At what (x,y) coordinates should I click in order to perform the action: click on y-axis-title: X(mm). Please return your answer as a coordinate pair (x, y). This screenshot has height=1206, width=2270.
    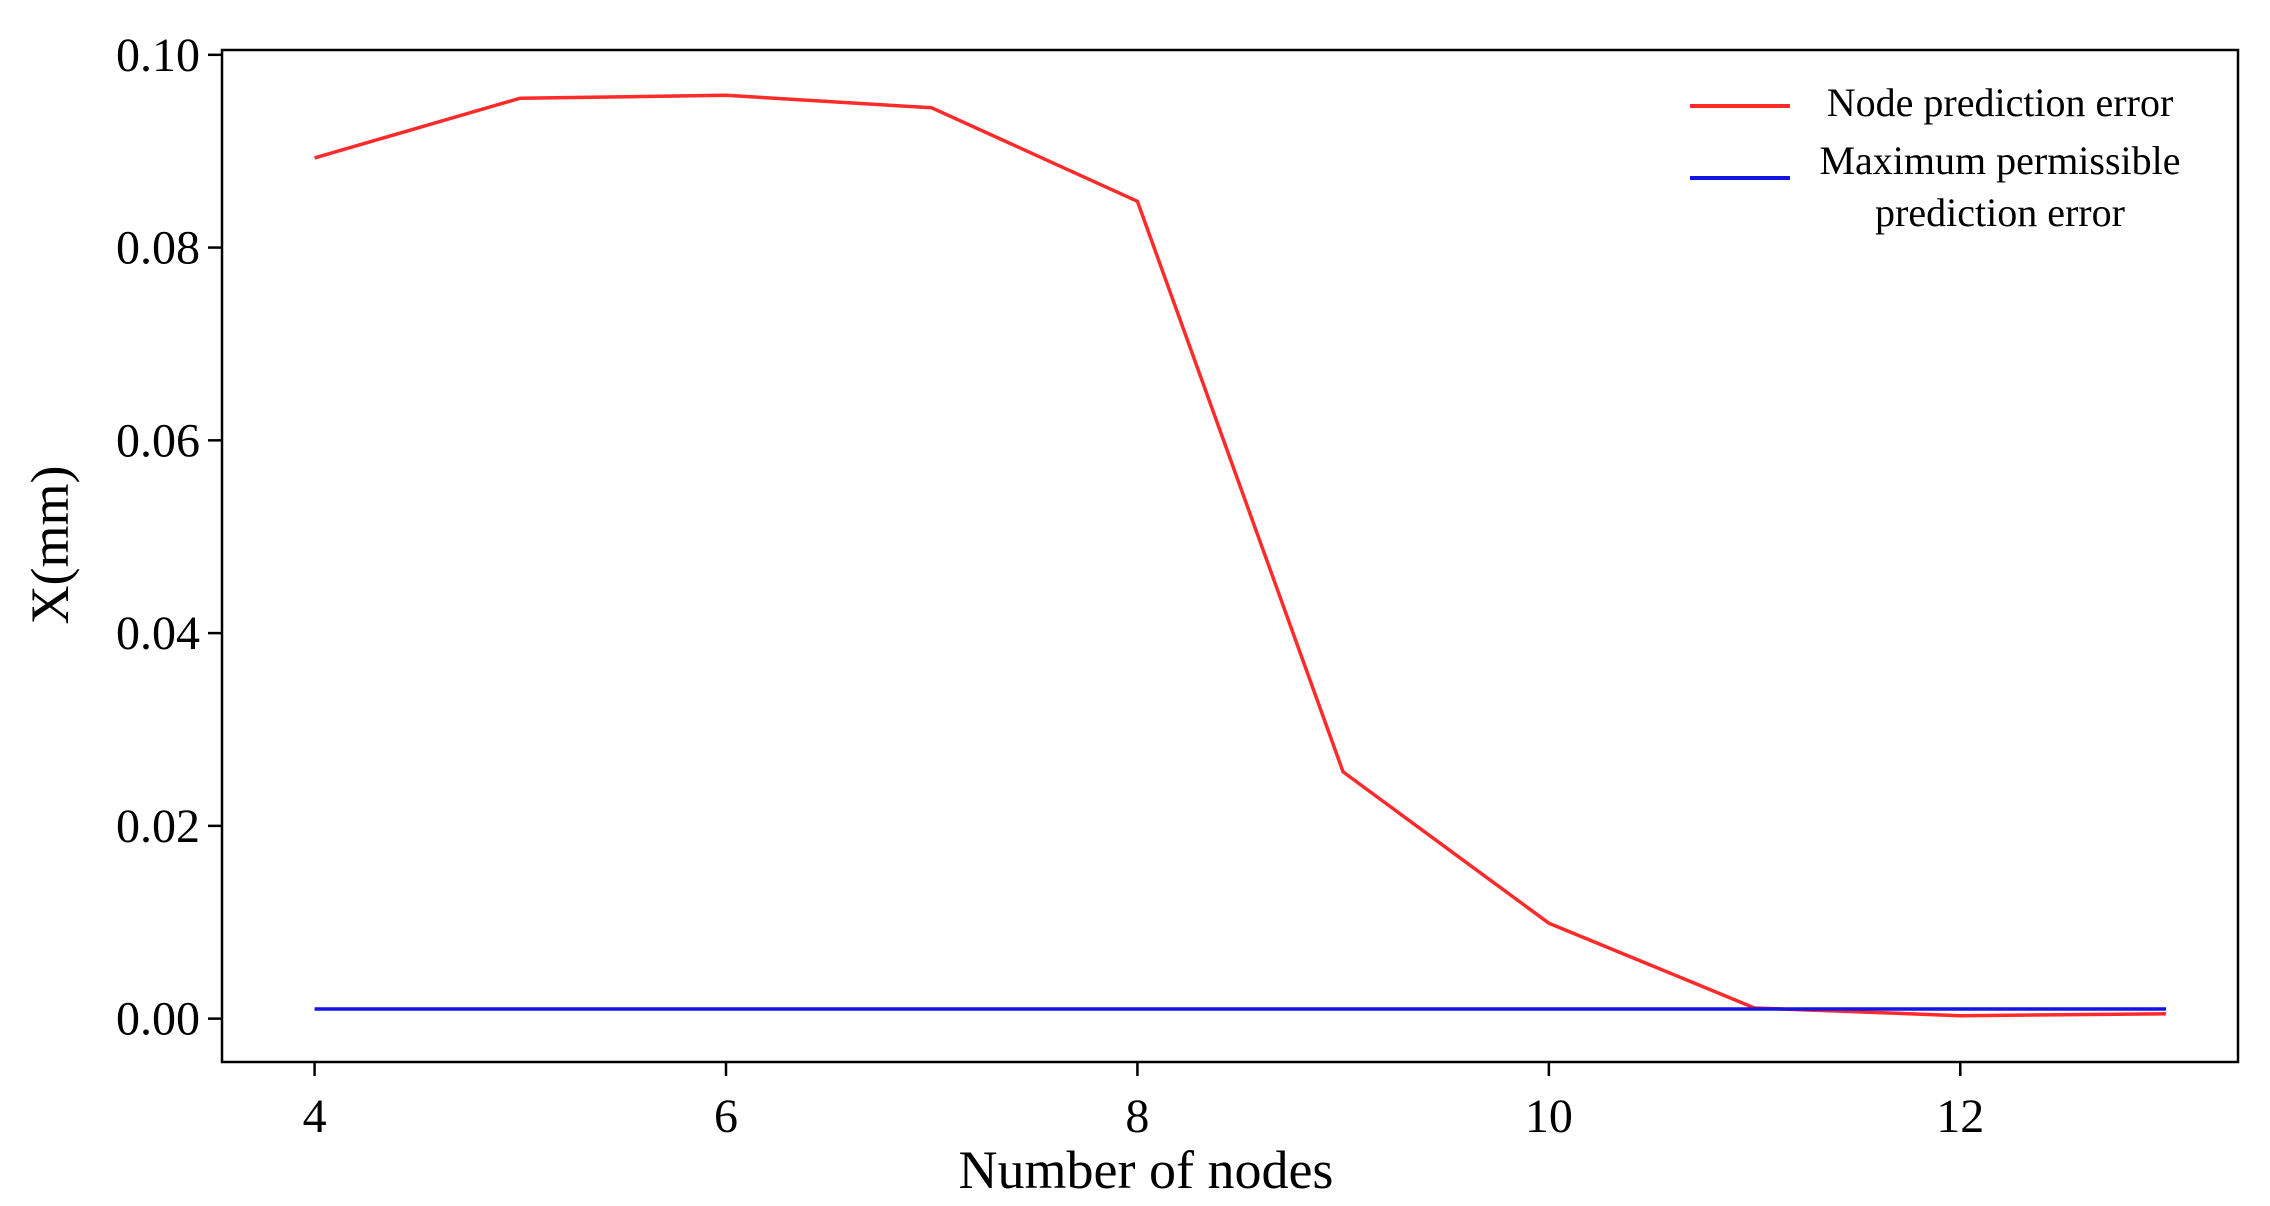
    Looking at the image, I should click on (50, 545).